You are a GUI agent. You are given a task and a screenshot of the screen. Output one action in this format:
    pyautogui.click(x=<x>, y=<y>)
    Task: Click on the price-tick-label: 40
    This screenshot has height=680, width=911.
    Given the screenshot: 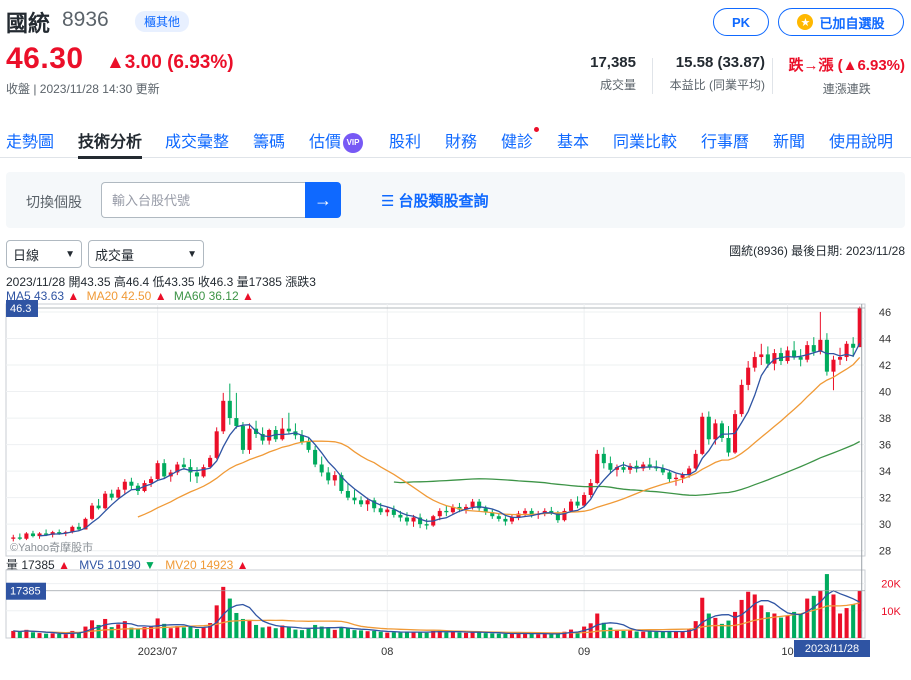 What is the action you would take?
    pyautogui.click(x=885, y=393)
    